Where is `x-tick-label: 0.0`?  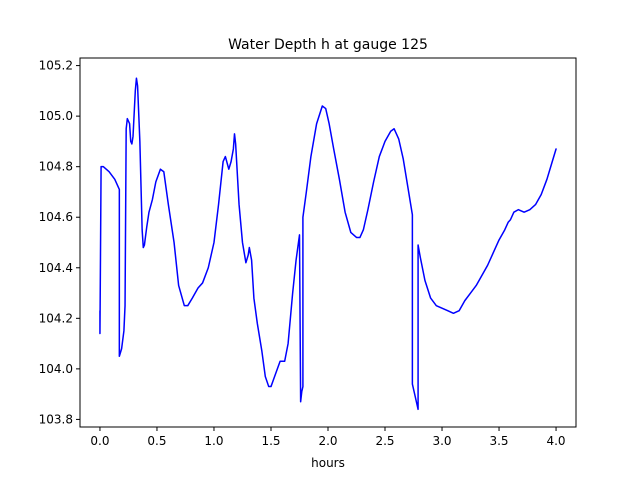 x-tick-label: 0.0 is located at coordinates (99, 441).